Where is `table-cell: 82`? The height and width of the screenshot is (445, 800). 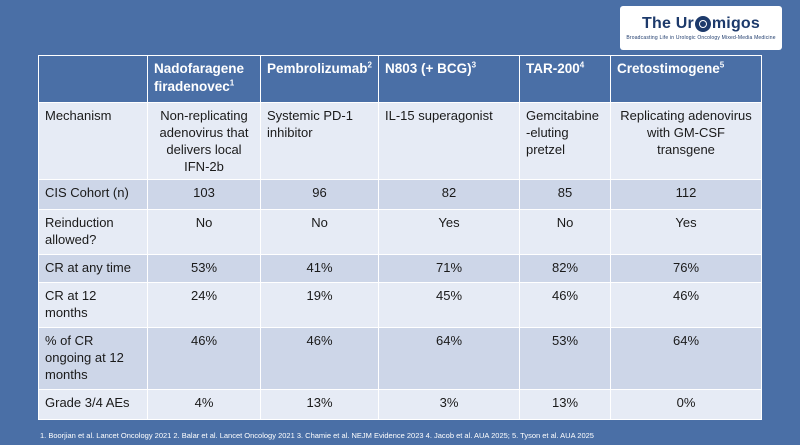
table-cell: 82 is located at coordinates (449, 194).